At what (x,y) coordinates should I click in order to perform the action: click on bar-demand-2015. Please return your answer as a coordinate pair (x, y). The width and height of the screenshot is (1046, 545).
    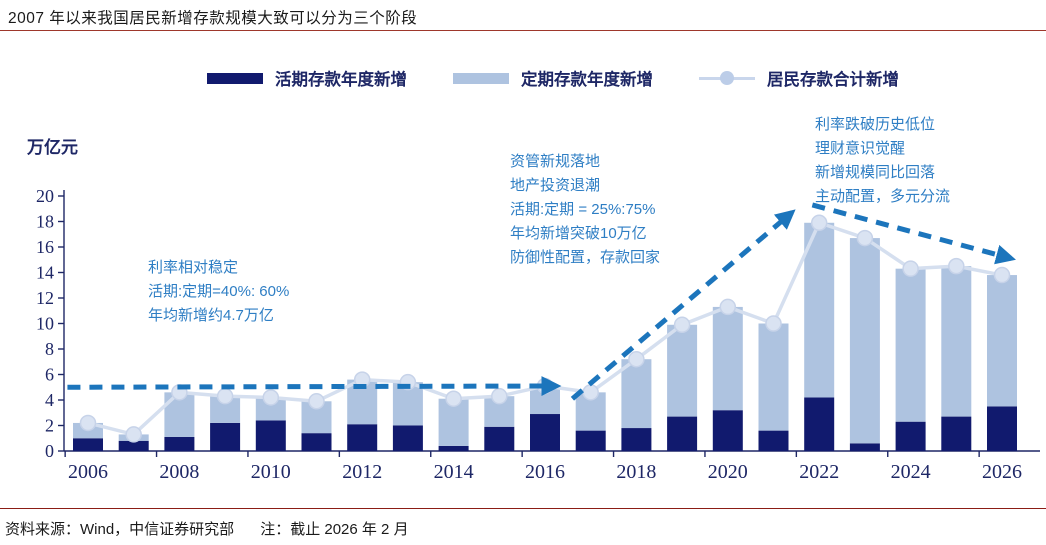
    Looking at the image, I should click on (499, 438).